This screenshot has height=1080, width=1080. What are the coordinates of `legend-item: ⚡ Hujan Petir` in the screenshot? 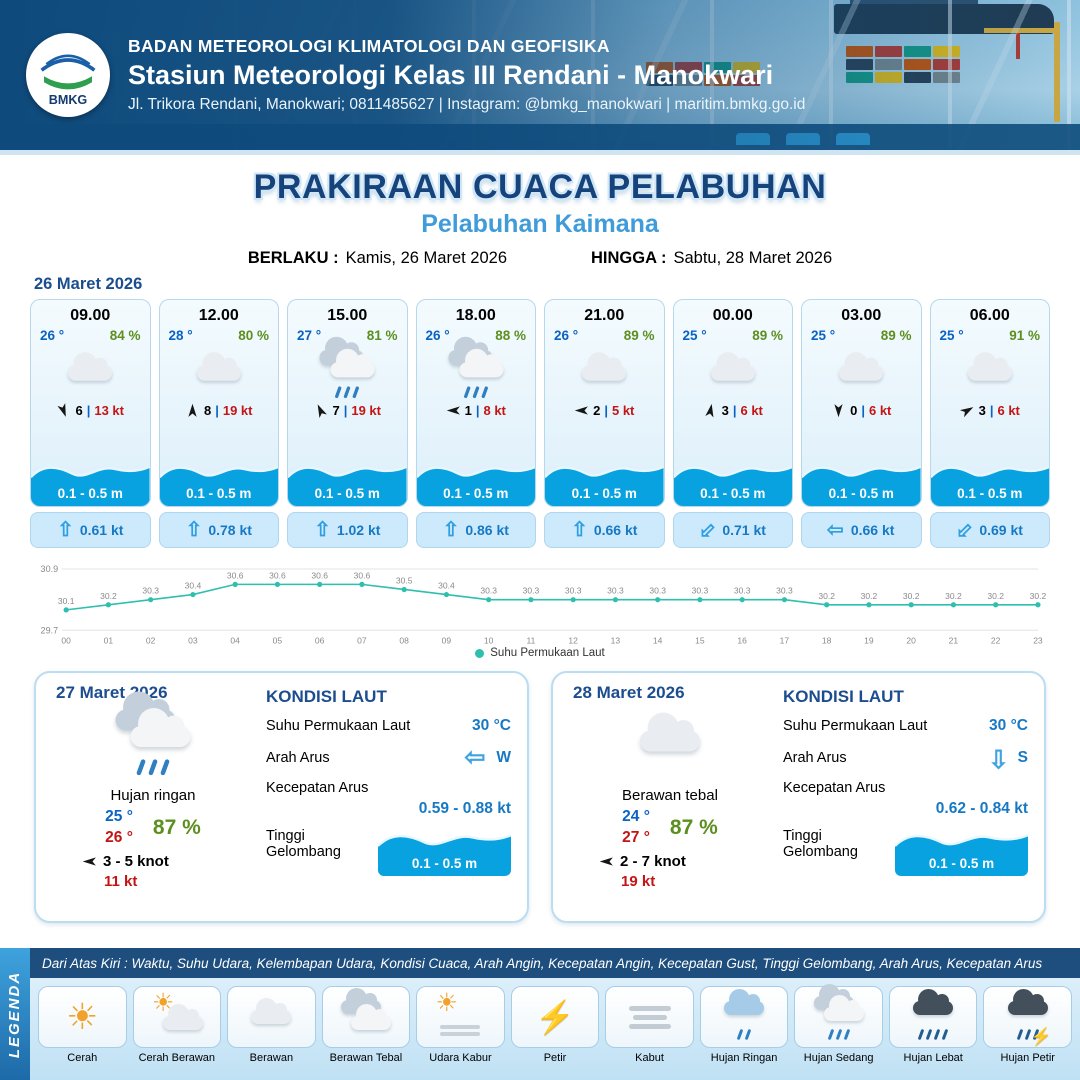 It's located at (1028, 1031).